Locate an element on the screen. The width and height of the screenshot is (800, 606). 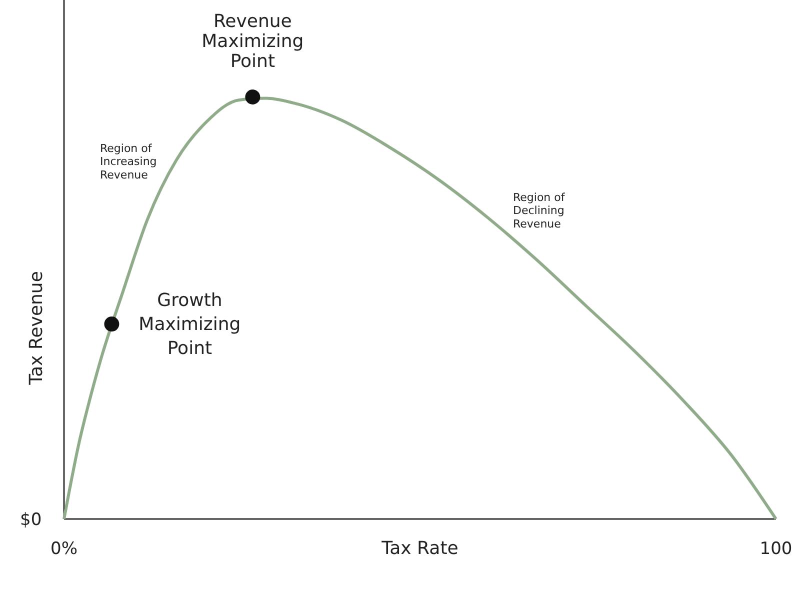
annotation: Growth Maximizing Point is located at coordinates (189, 325).